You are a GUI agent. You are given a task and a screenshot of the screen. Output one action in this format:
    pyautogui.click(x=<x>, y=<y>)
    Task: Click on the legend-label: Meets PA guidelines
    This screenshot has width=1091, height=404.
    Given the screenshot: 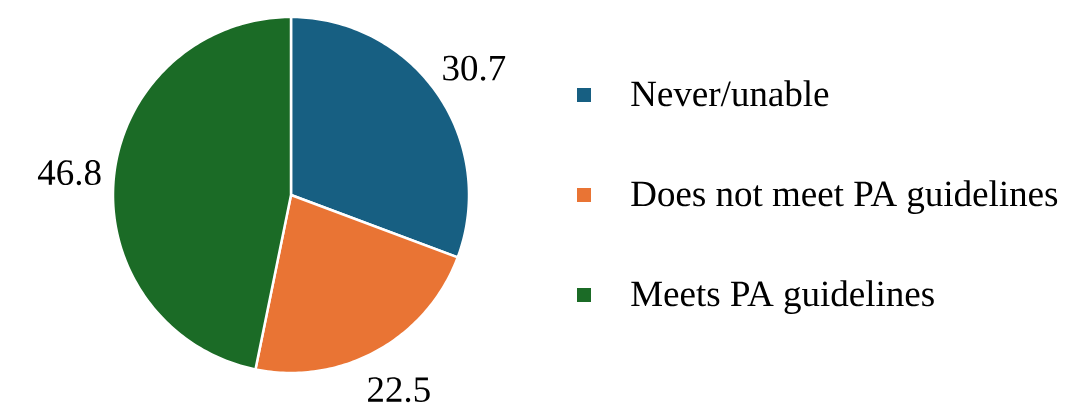 What is the action you would take?
    pyautogui.click(x=782, y=297)
    